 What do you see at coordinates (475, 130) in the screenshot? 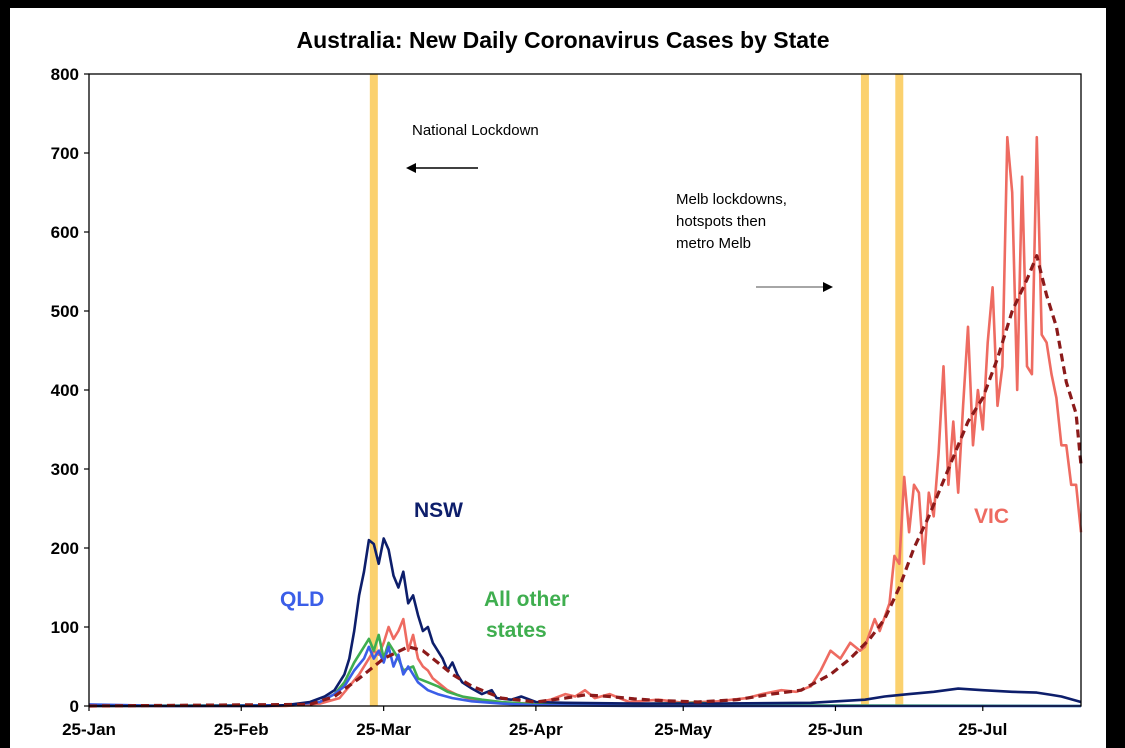
I see `annotation-national-lockdown: National Lockdown` at bounding box center [475, 130].